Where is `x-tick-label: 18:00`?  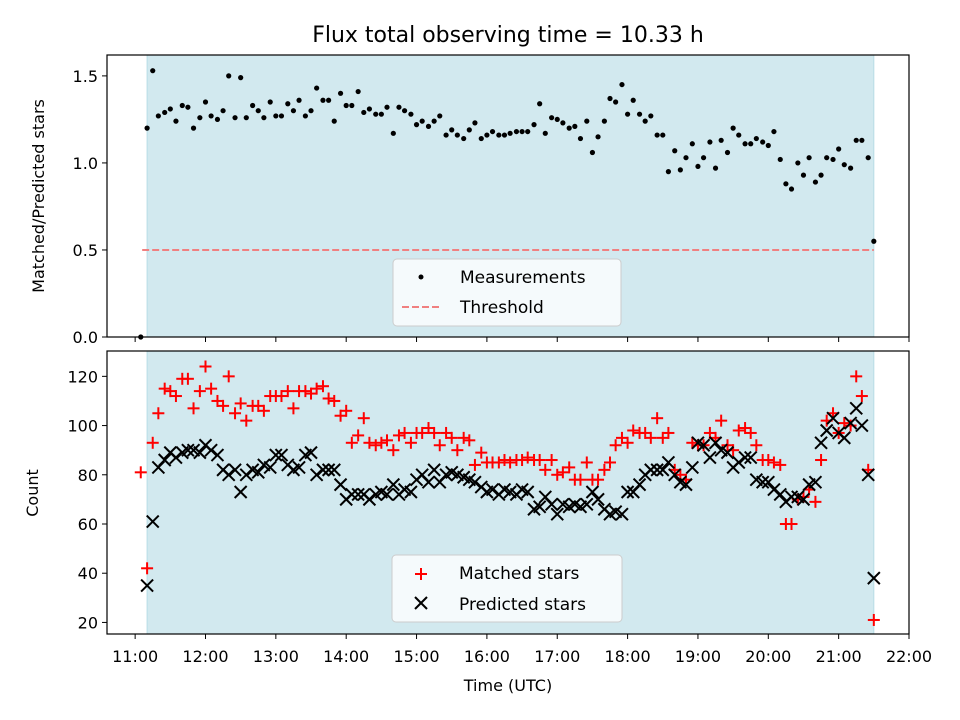 x-tick-label: 18:00 is located at coordinates (628, 656).